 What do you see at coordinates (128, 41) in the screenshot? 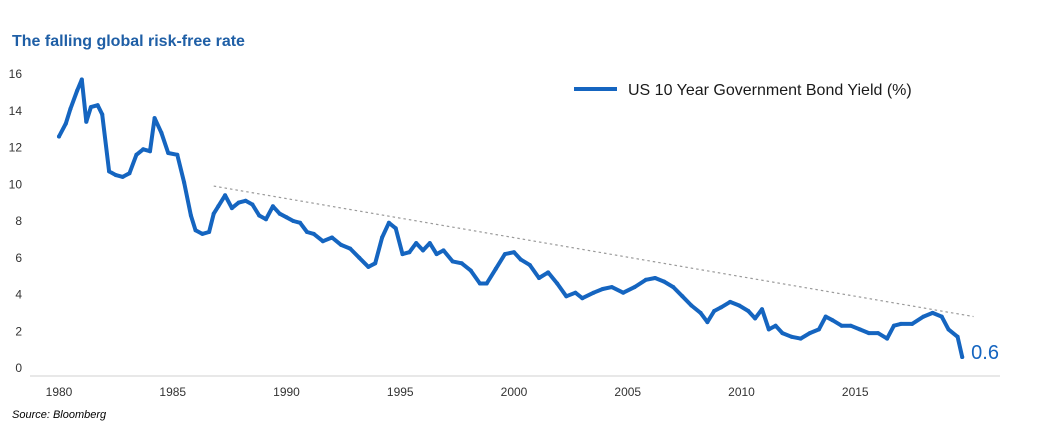
I see `chart-title: The falling global risk-free rate` at bounding box center [128, 41].